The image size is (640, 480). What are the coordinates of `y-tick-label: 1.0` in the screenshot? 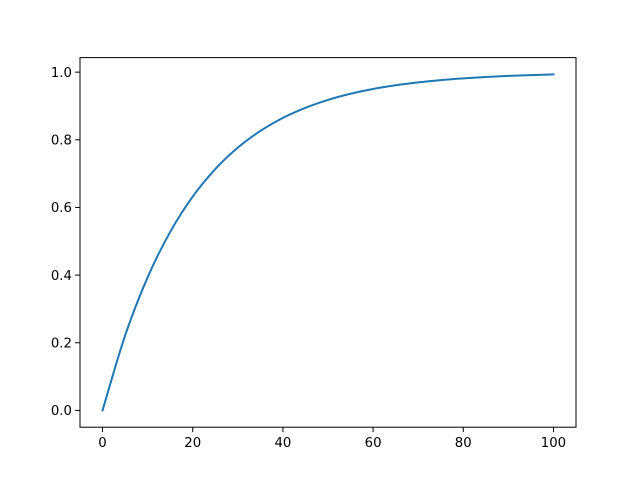 It's located at (61, 73).